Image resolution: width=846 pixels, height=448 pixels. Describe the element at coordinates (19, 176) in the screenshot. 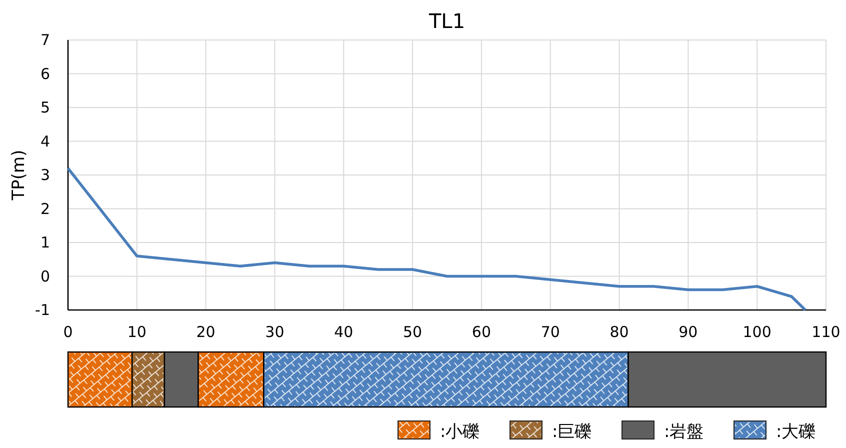

I see `y-axis-title: TP(m)` at that location.